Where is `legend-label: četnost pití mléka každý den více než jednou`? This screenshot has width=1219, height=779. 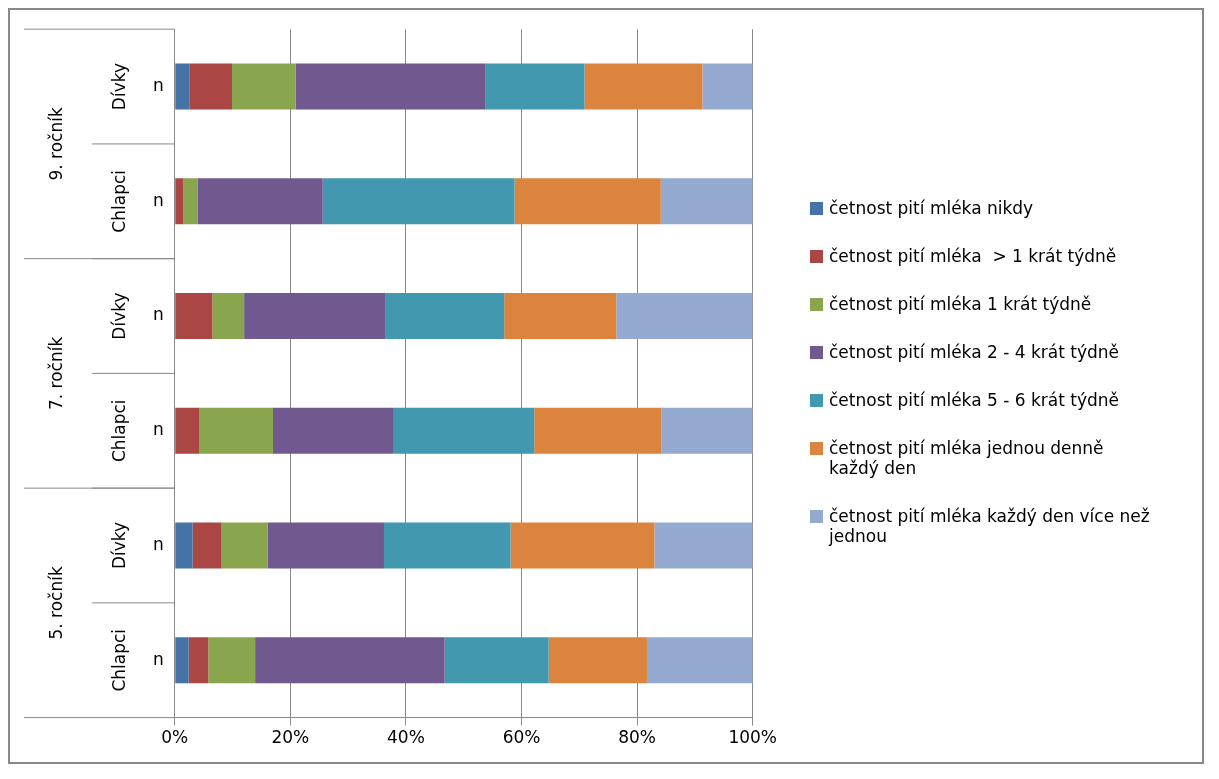
legend-label: četnost pití mléka každý den více než jednou is located at coordinates (989, 526).